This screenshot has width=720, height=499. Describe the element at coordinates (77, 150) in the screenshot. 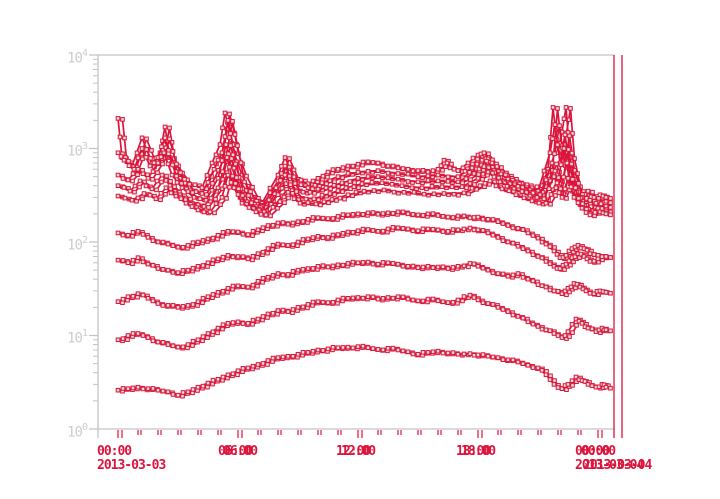

I see `y-tick-label-1e3: 10³` at that location.